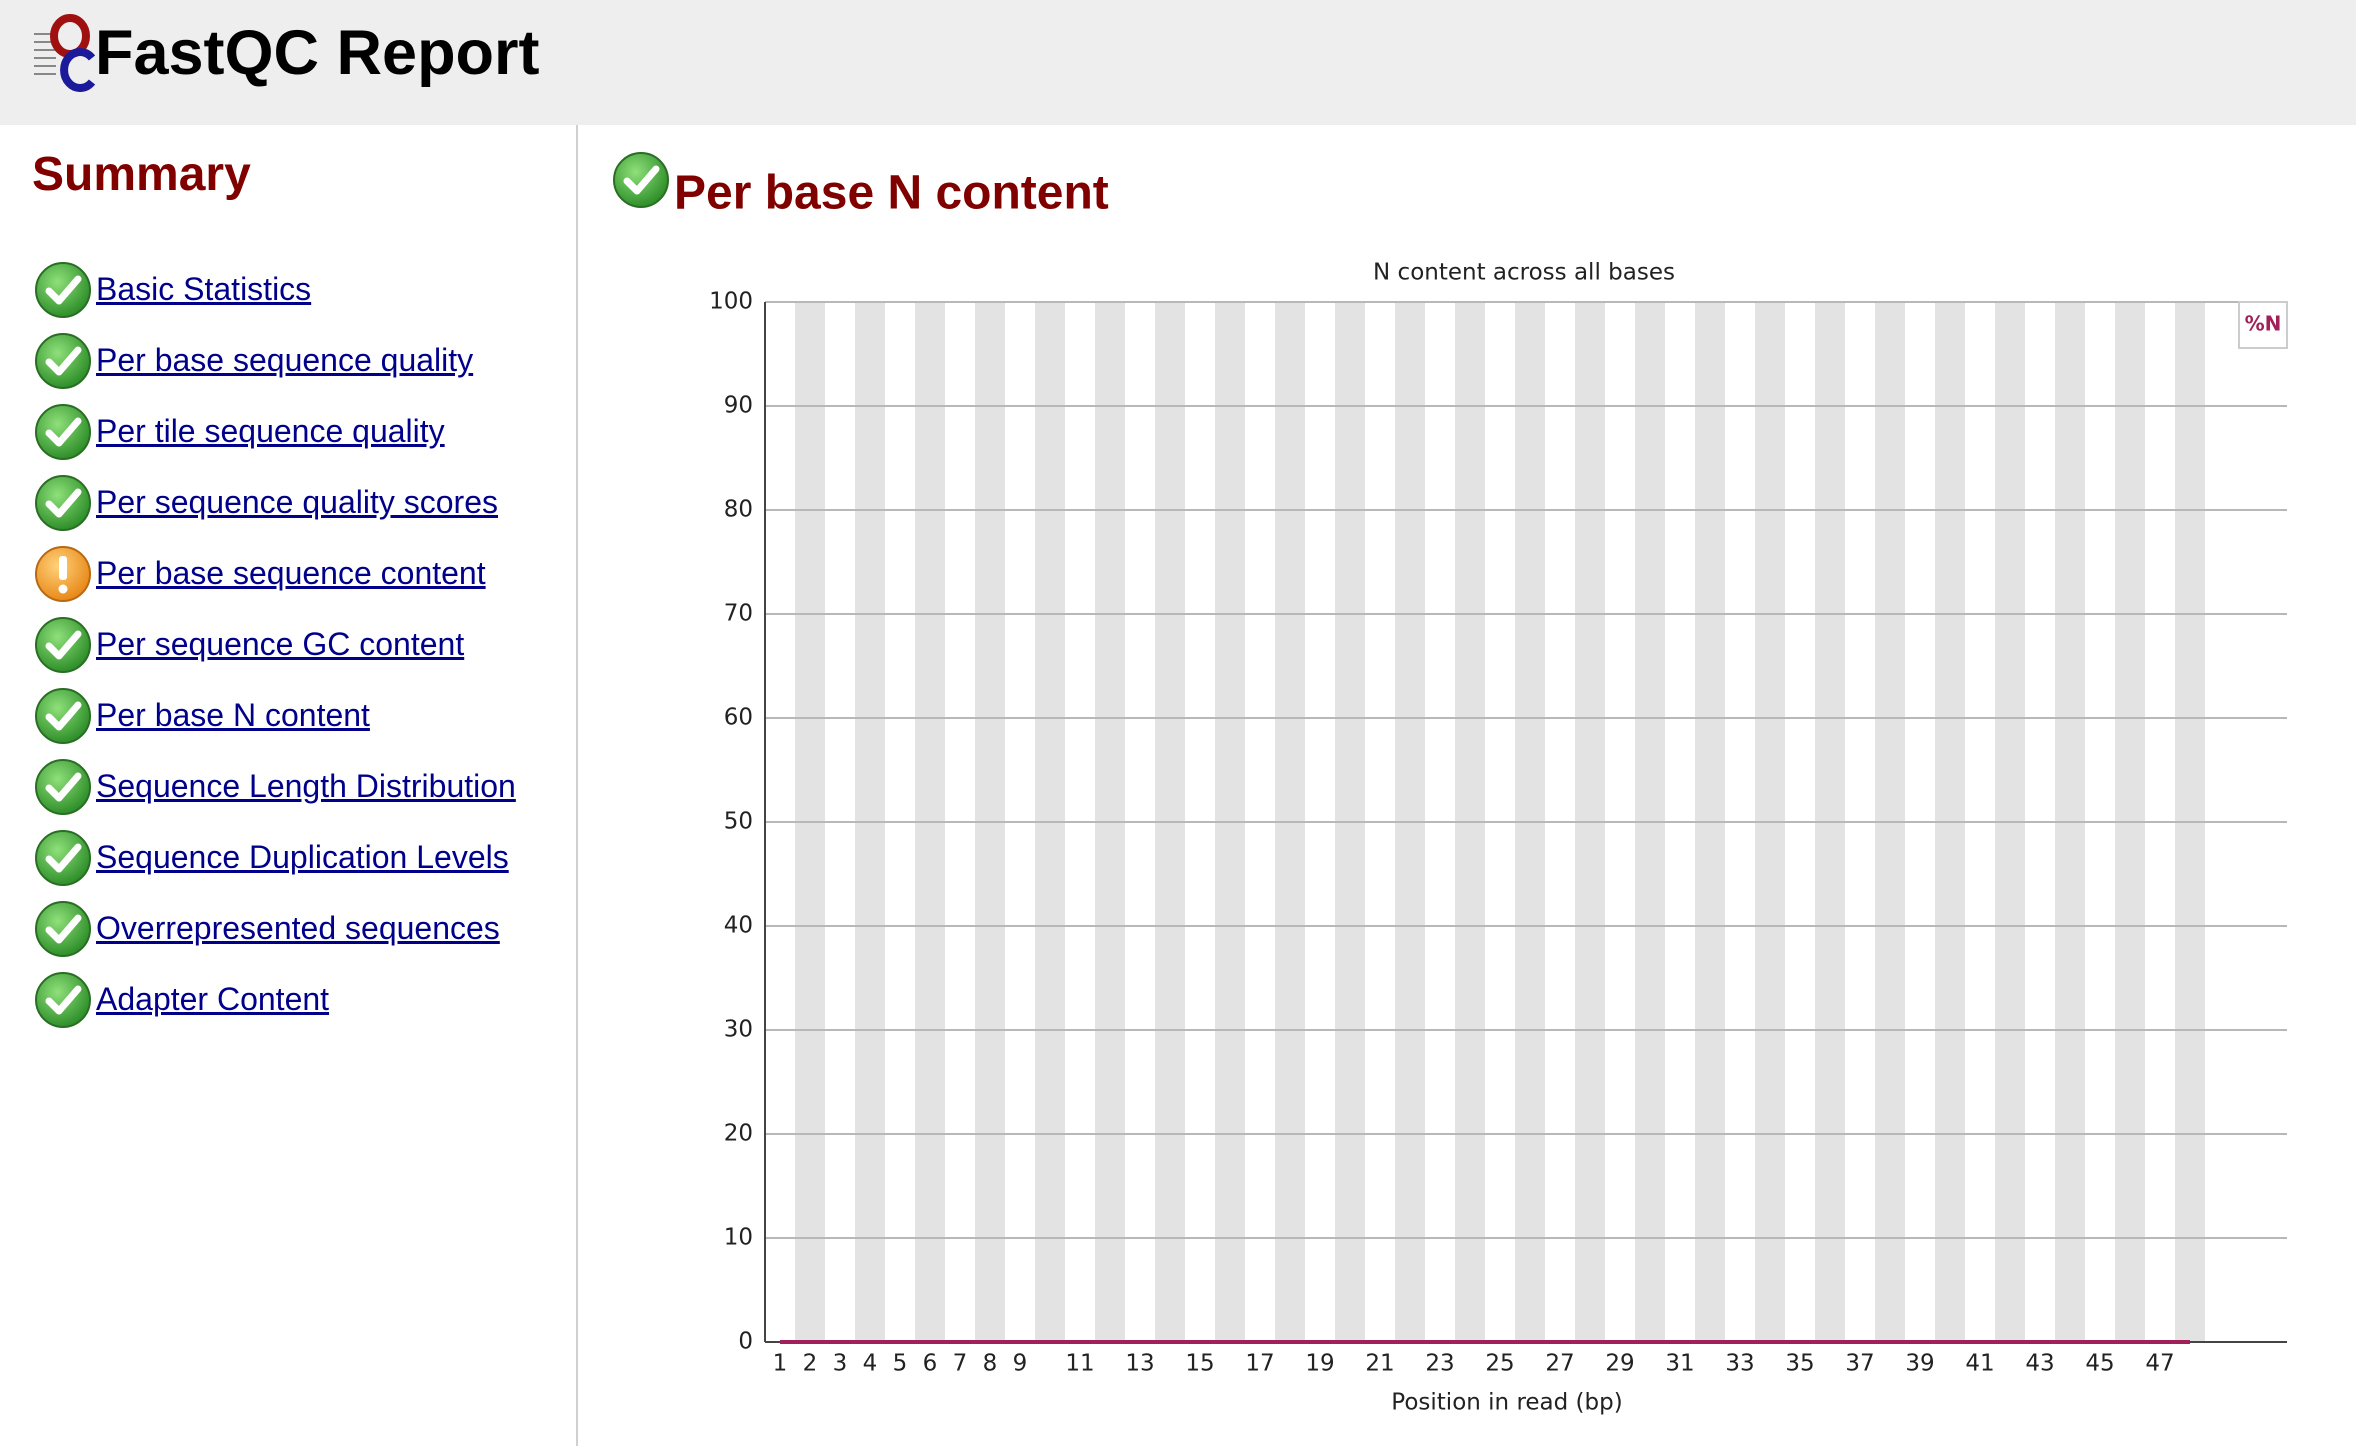  I want to click on x-tick-label: 33, so click(1739, 1364).